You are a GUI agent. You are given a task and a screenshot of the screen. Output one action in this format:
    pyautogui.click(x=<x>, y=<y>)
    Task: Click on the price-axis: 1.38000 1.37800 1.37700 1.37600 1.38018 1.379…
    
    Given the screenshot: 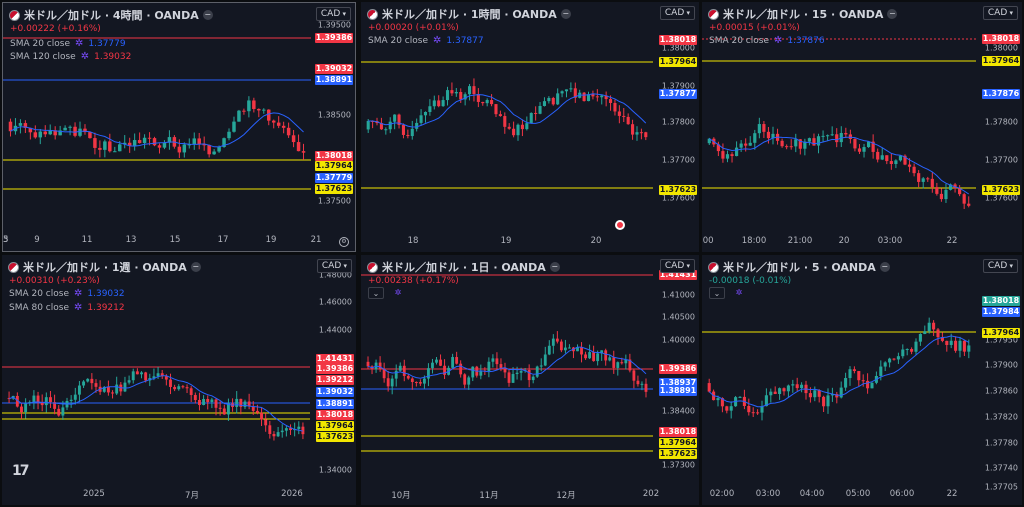 What is the action you would take?
    pyautogui.click(x=999, y=117)
    